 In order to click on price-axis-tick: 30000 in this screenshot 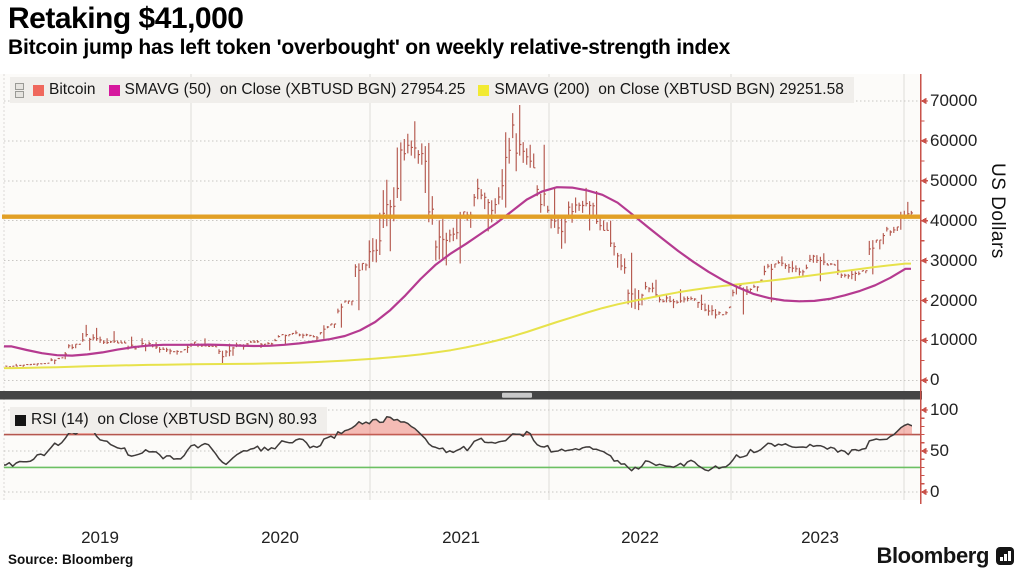, I will do `click(954, 260)`.